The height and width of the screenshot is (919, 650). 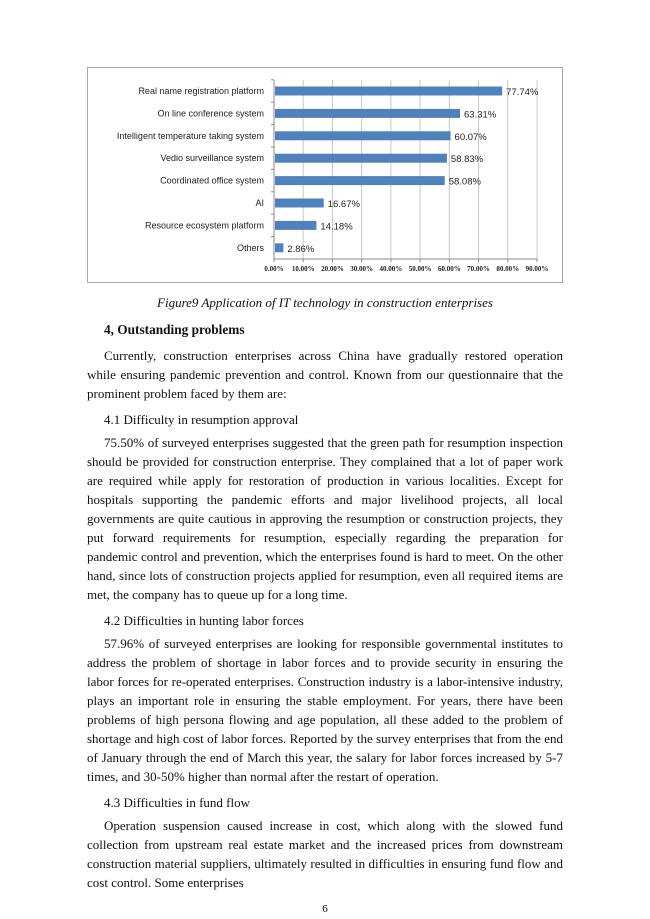 What do you see at coordinates (336, 226) in the screenshot?
I see `data-label: 14.18%` at bounding box center [336, 226].